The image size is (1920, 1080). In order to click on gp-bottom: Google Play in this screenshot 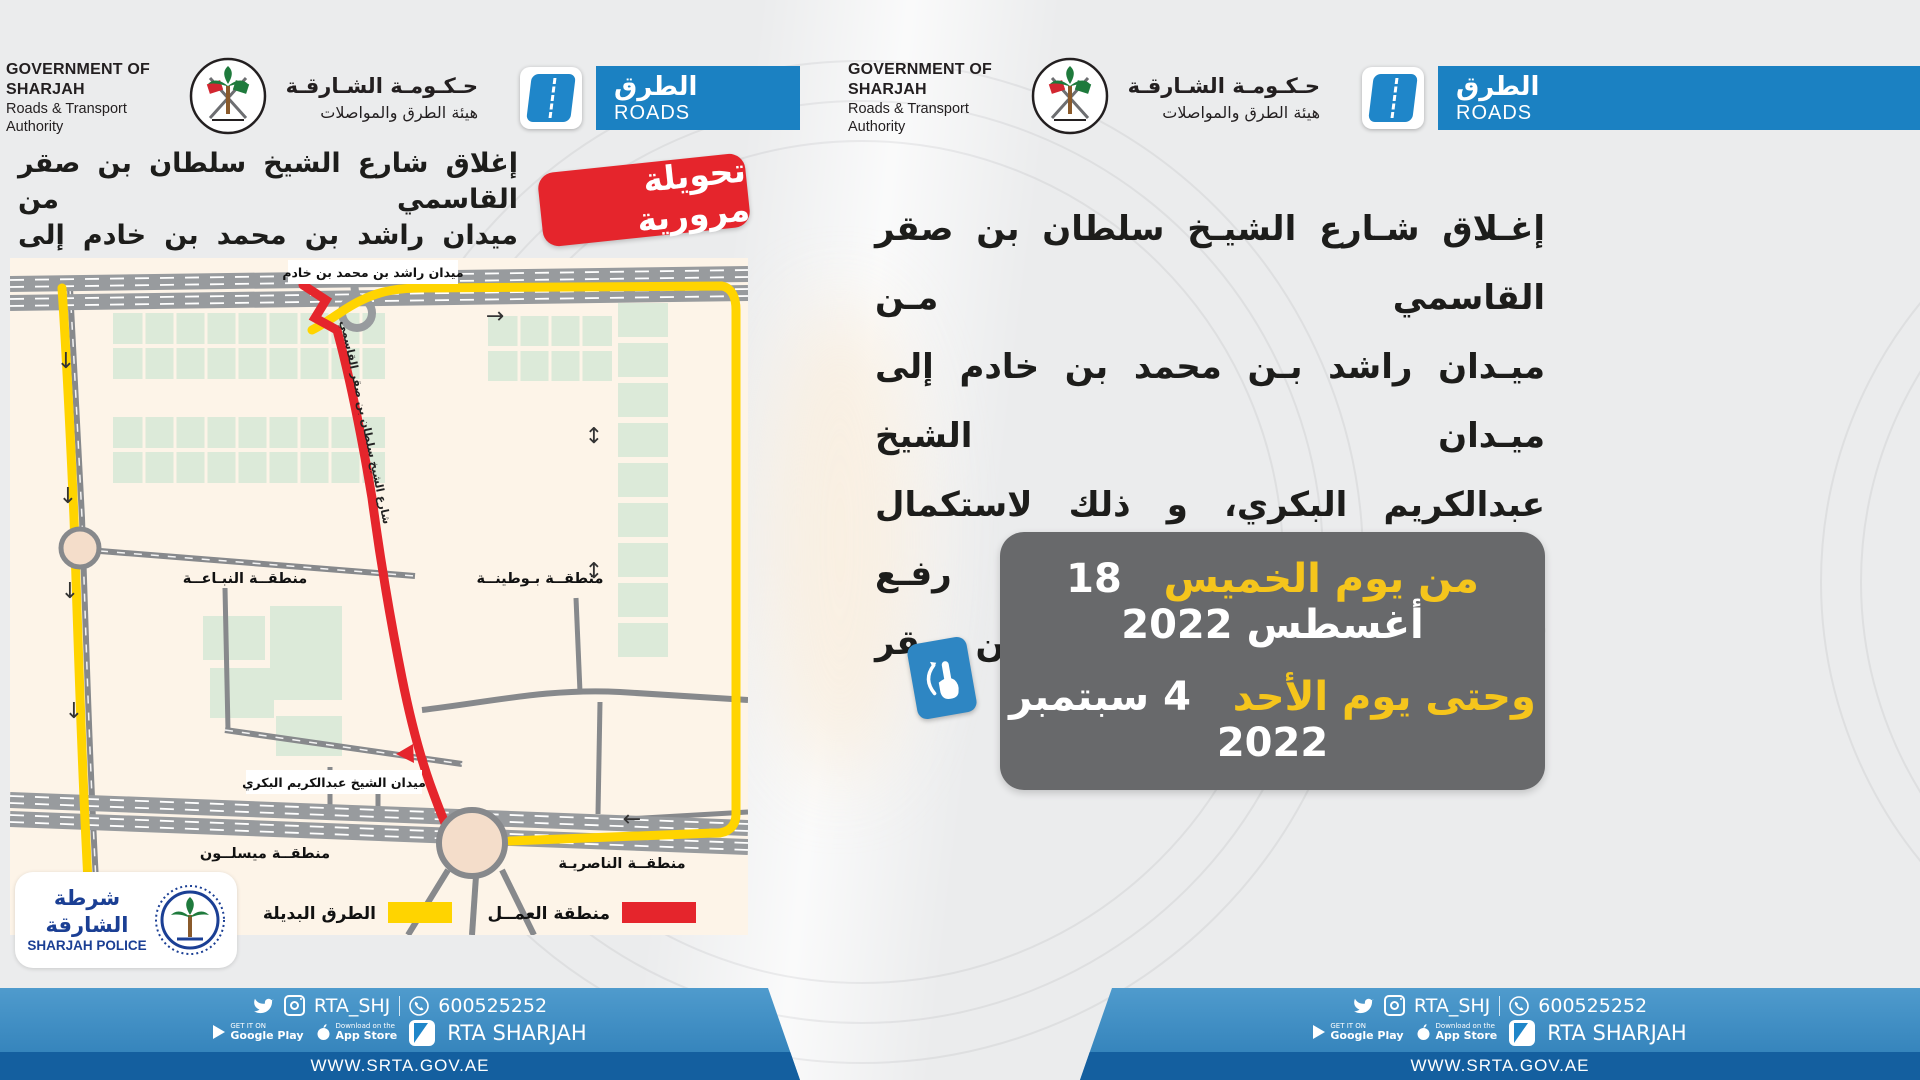, I will do `click(1367, 1036)`.